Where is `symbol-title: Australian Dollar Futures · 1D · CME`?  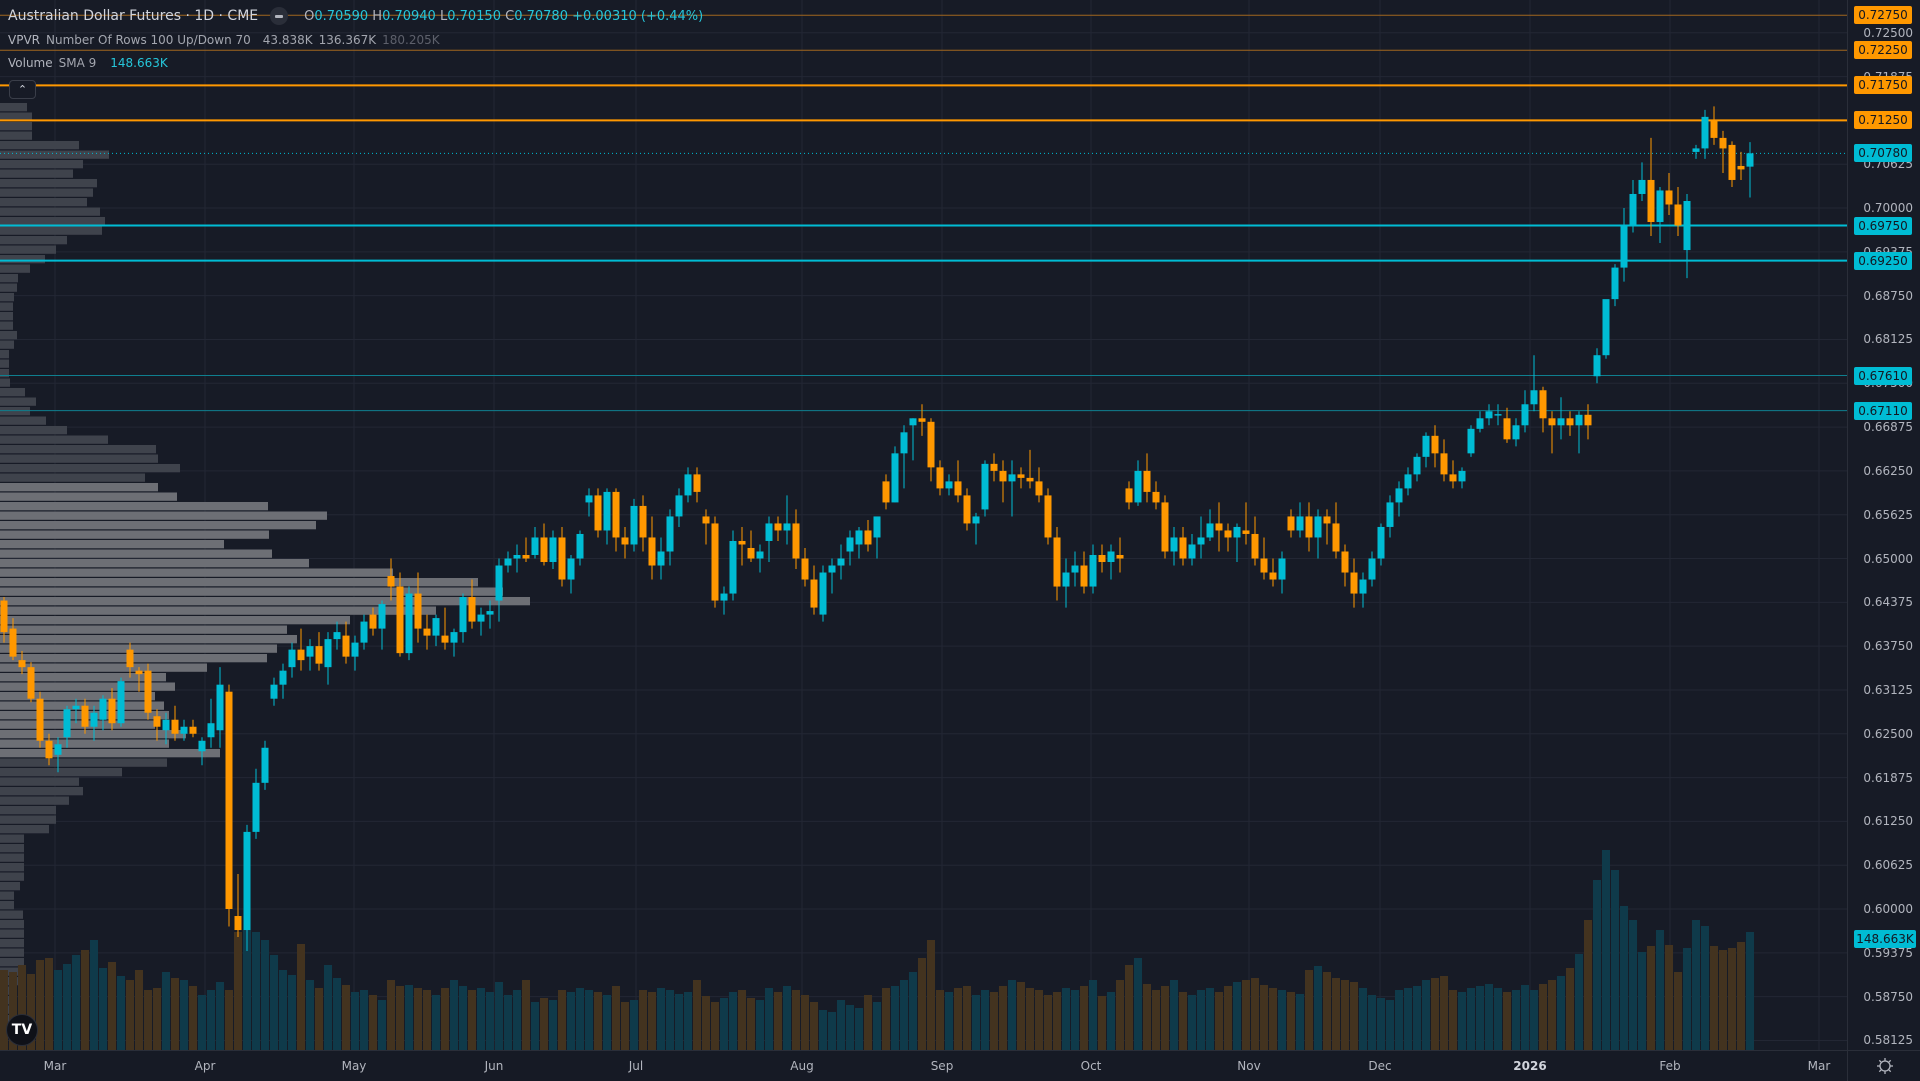 symbol-title: Australian Dollar Futures · 1D · CME is located at coordinates (133, 16).